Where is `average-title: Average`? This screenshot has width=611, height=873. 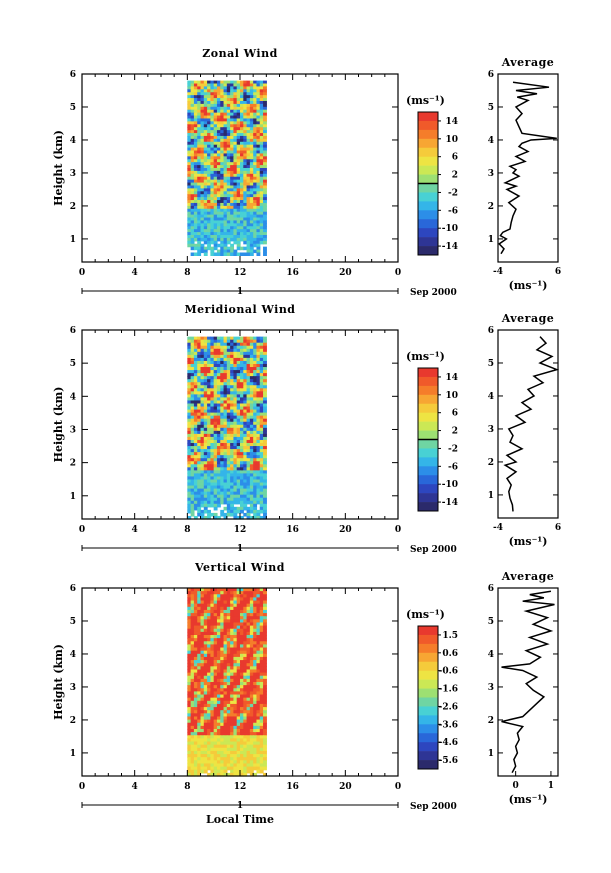
average-title: Average is located at coordinates (528, 576).